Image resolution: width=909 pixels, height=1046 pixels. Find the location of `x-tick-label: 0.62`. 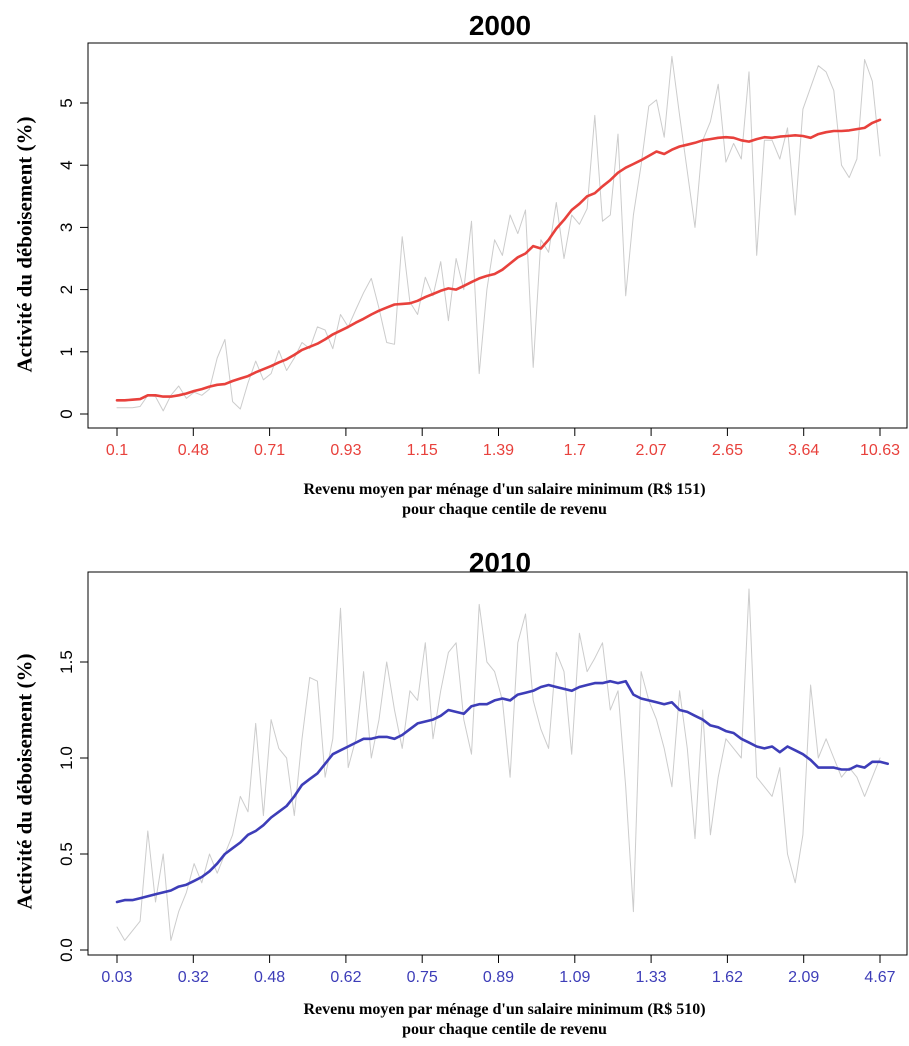

x-tick-label: 0.62 is located at coordinates (345, 977).